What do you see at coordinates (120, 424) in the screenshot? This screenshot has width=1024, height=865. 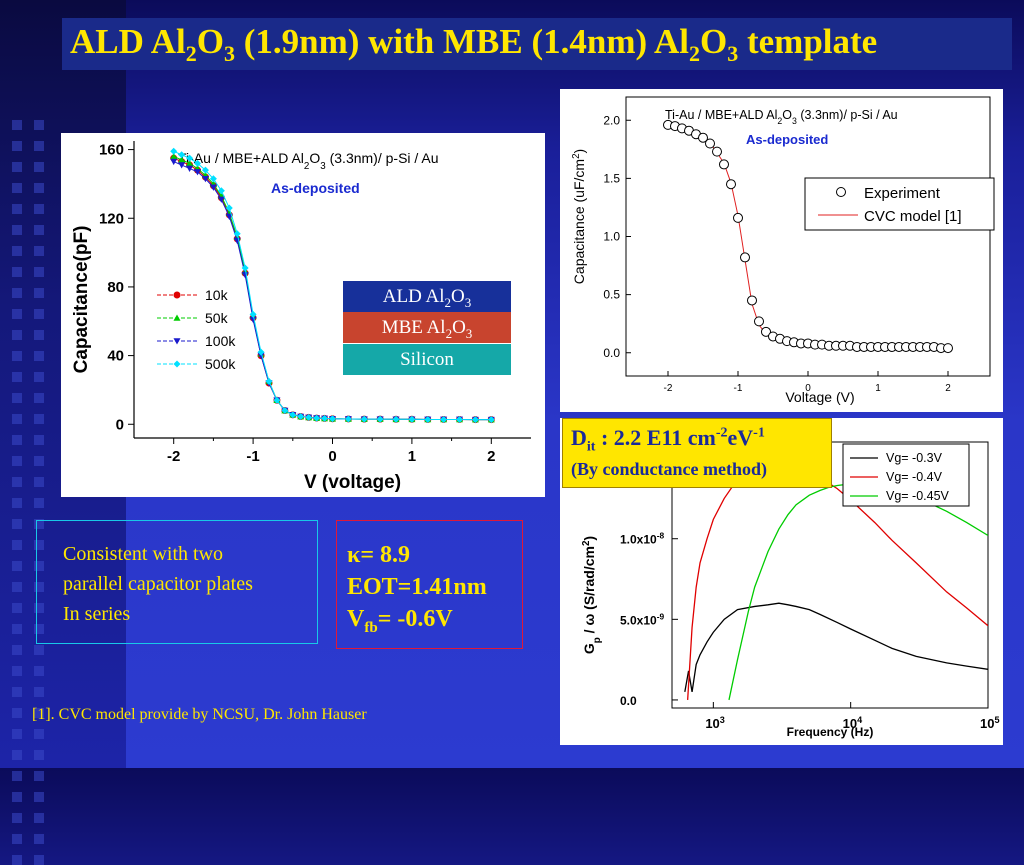 I see `y-tick-label: 0` at bounding box center [120, 424].